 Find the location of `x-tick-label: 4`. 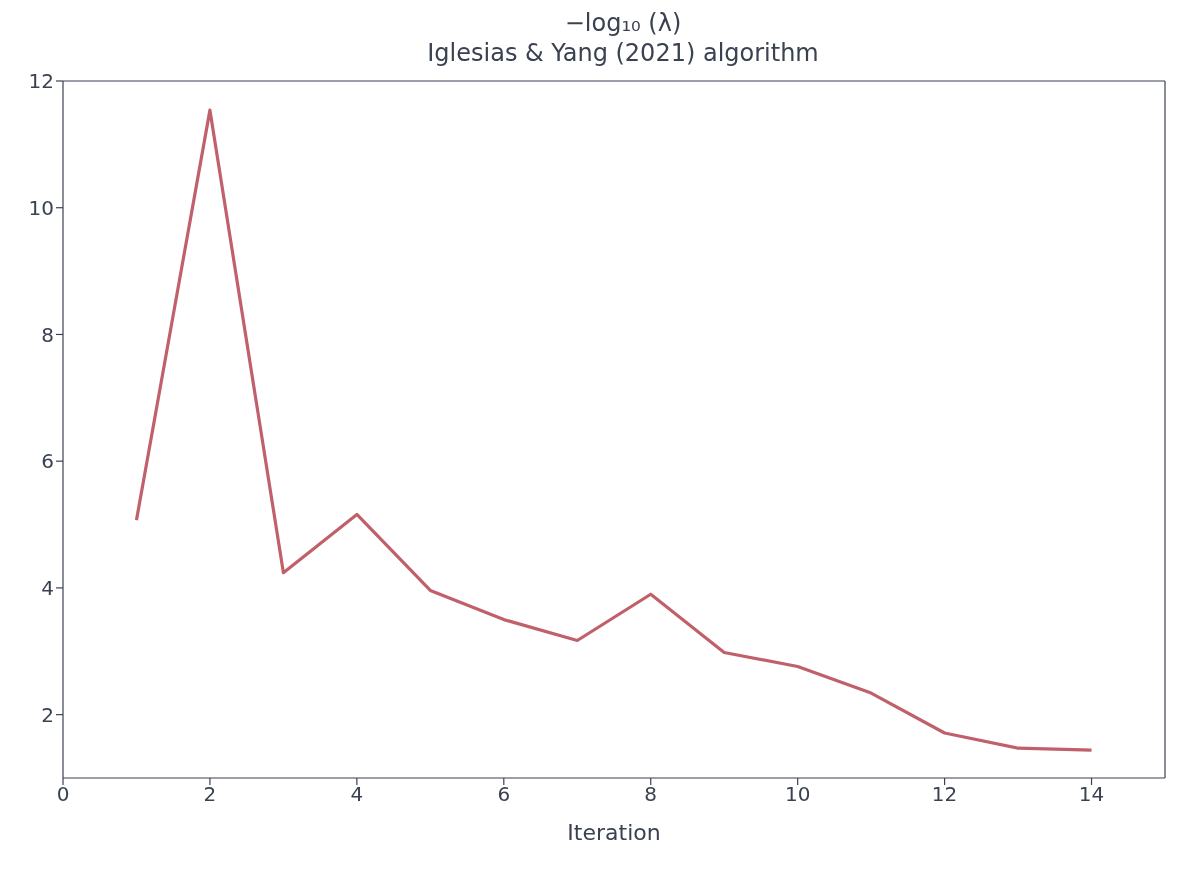

x-tick-label: 4 is located at coordinates (357, 794).